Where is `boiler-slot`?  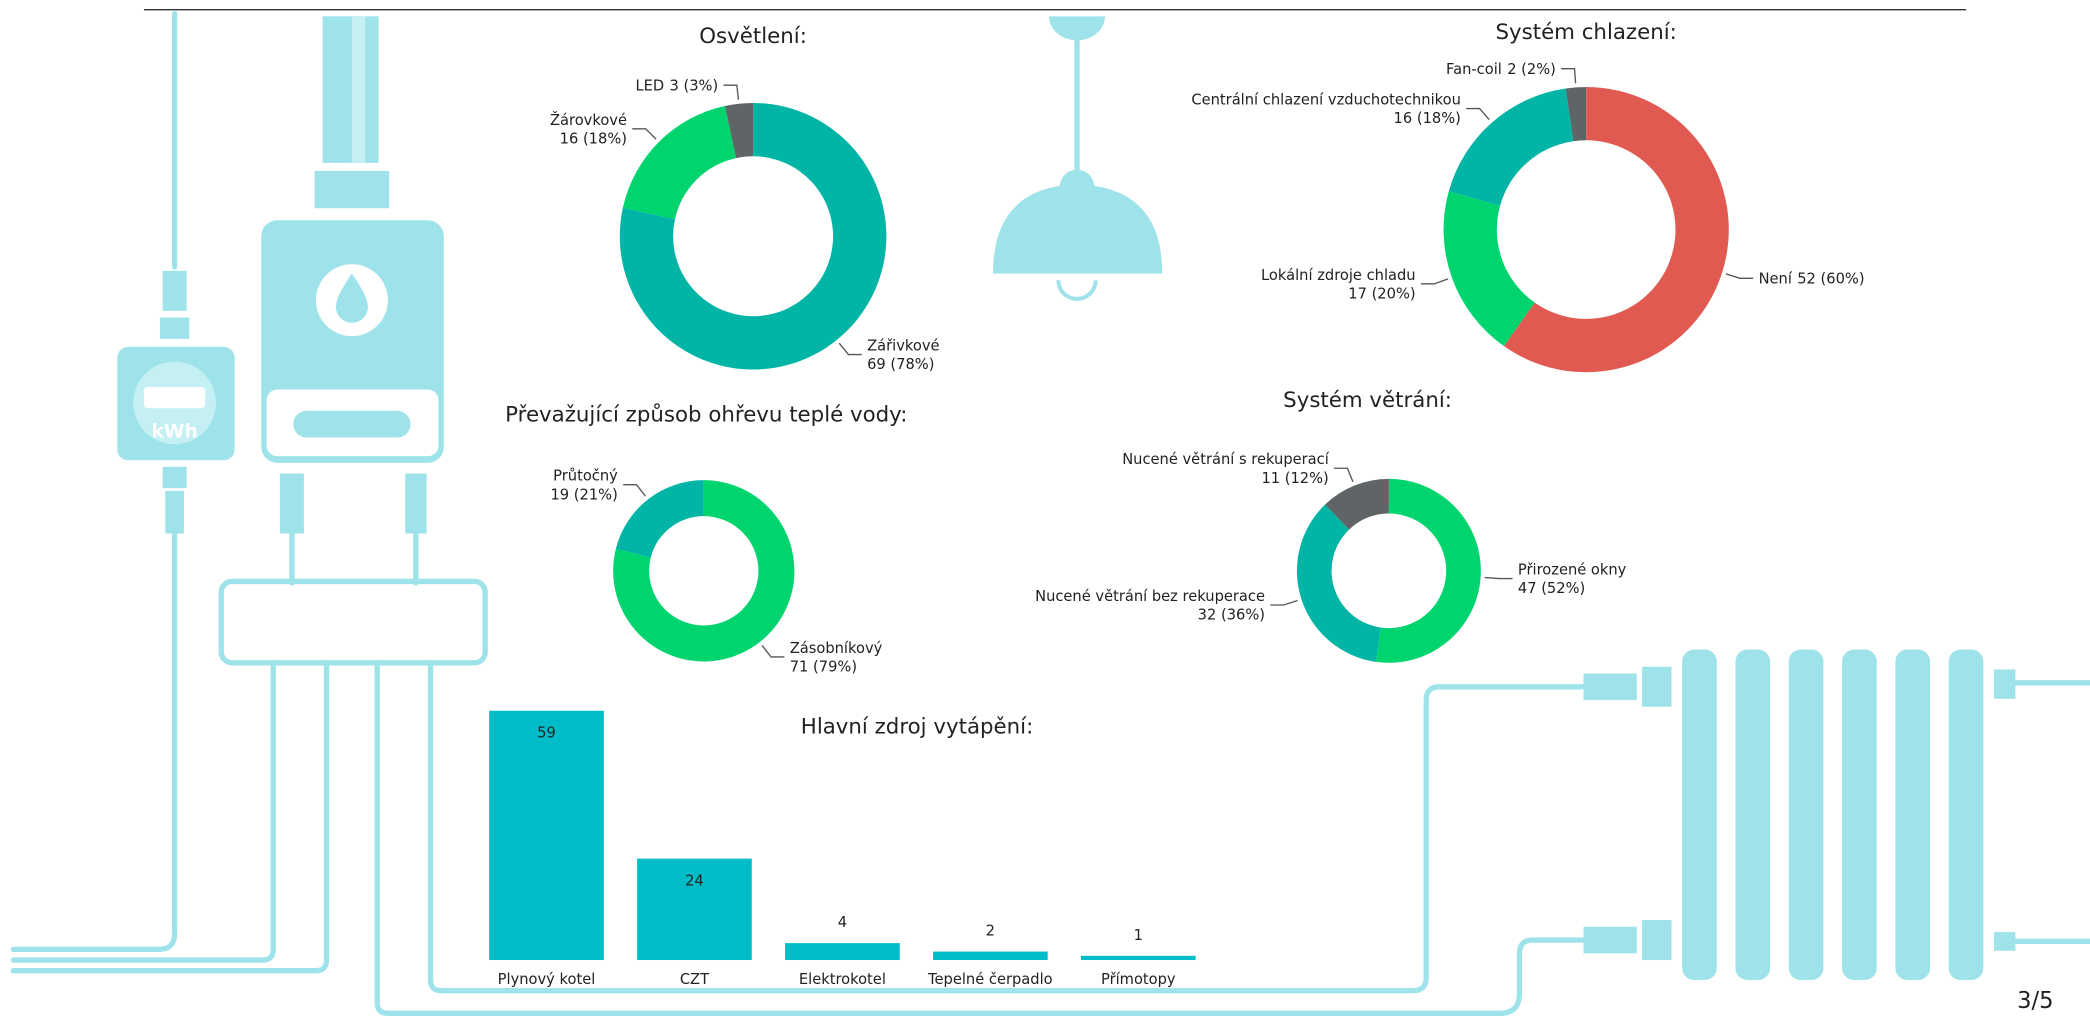 boiler-slot is located at coordinates (352, 424).